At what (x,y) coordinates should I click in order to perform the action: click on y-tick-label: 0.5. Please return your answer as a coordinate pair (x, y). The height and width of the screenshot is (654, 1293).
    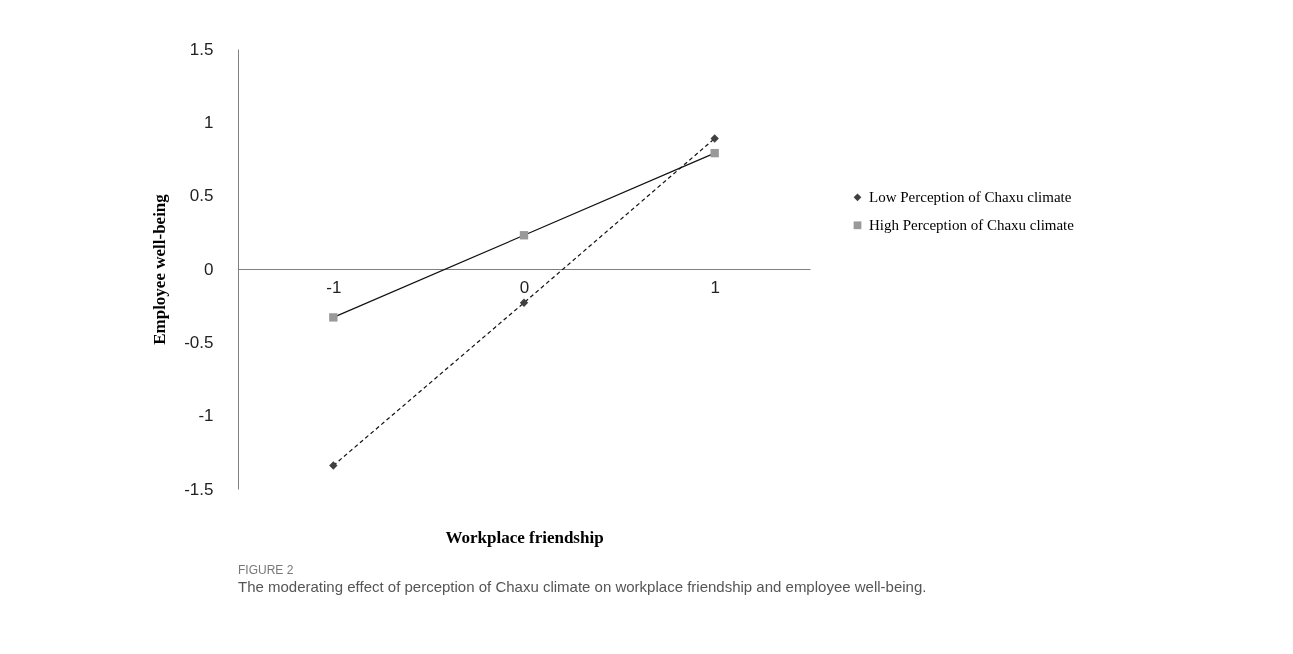
    Looking at the image, I should click on (201, 196).